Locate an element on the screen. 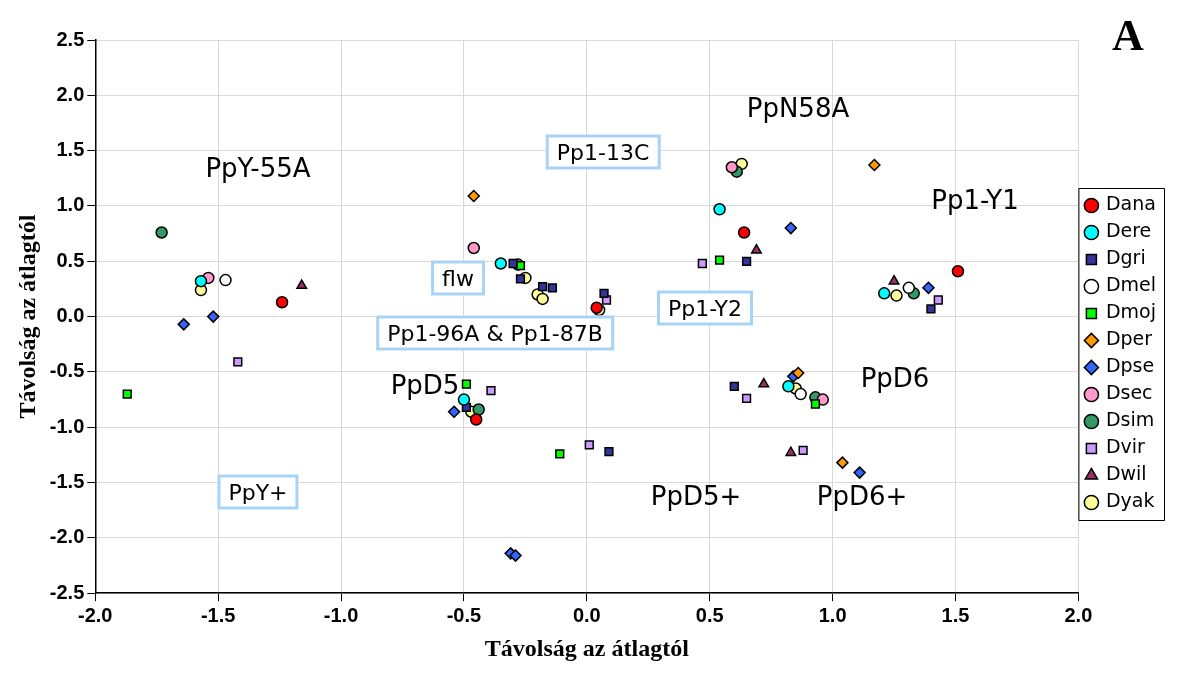  y-tick-label: 1.5 is located at coordinates (70, 149).